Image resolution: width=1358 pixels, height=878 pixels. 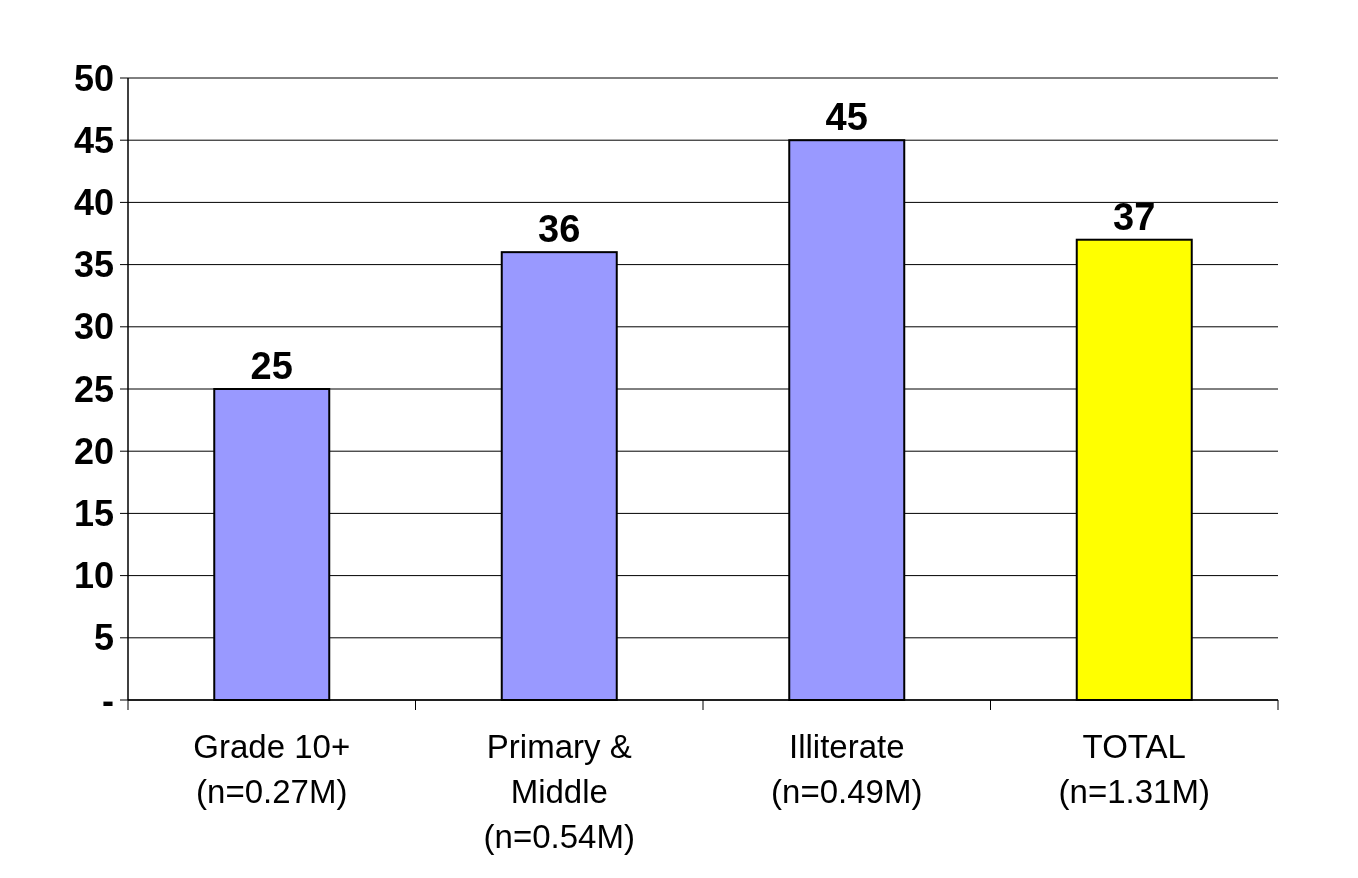 I want to click on data-label: 37, so click(x=1134, y=216).